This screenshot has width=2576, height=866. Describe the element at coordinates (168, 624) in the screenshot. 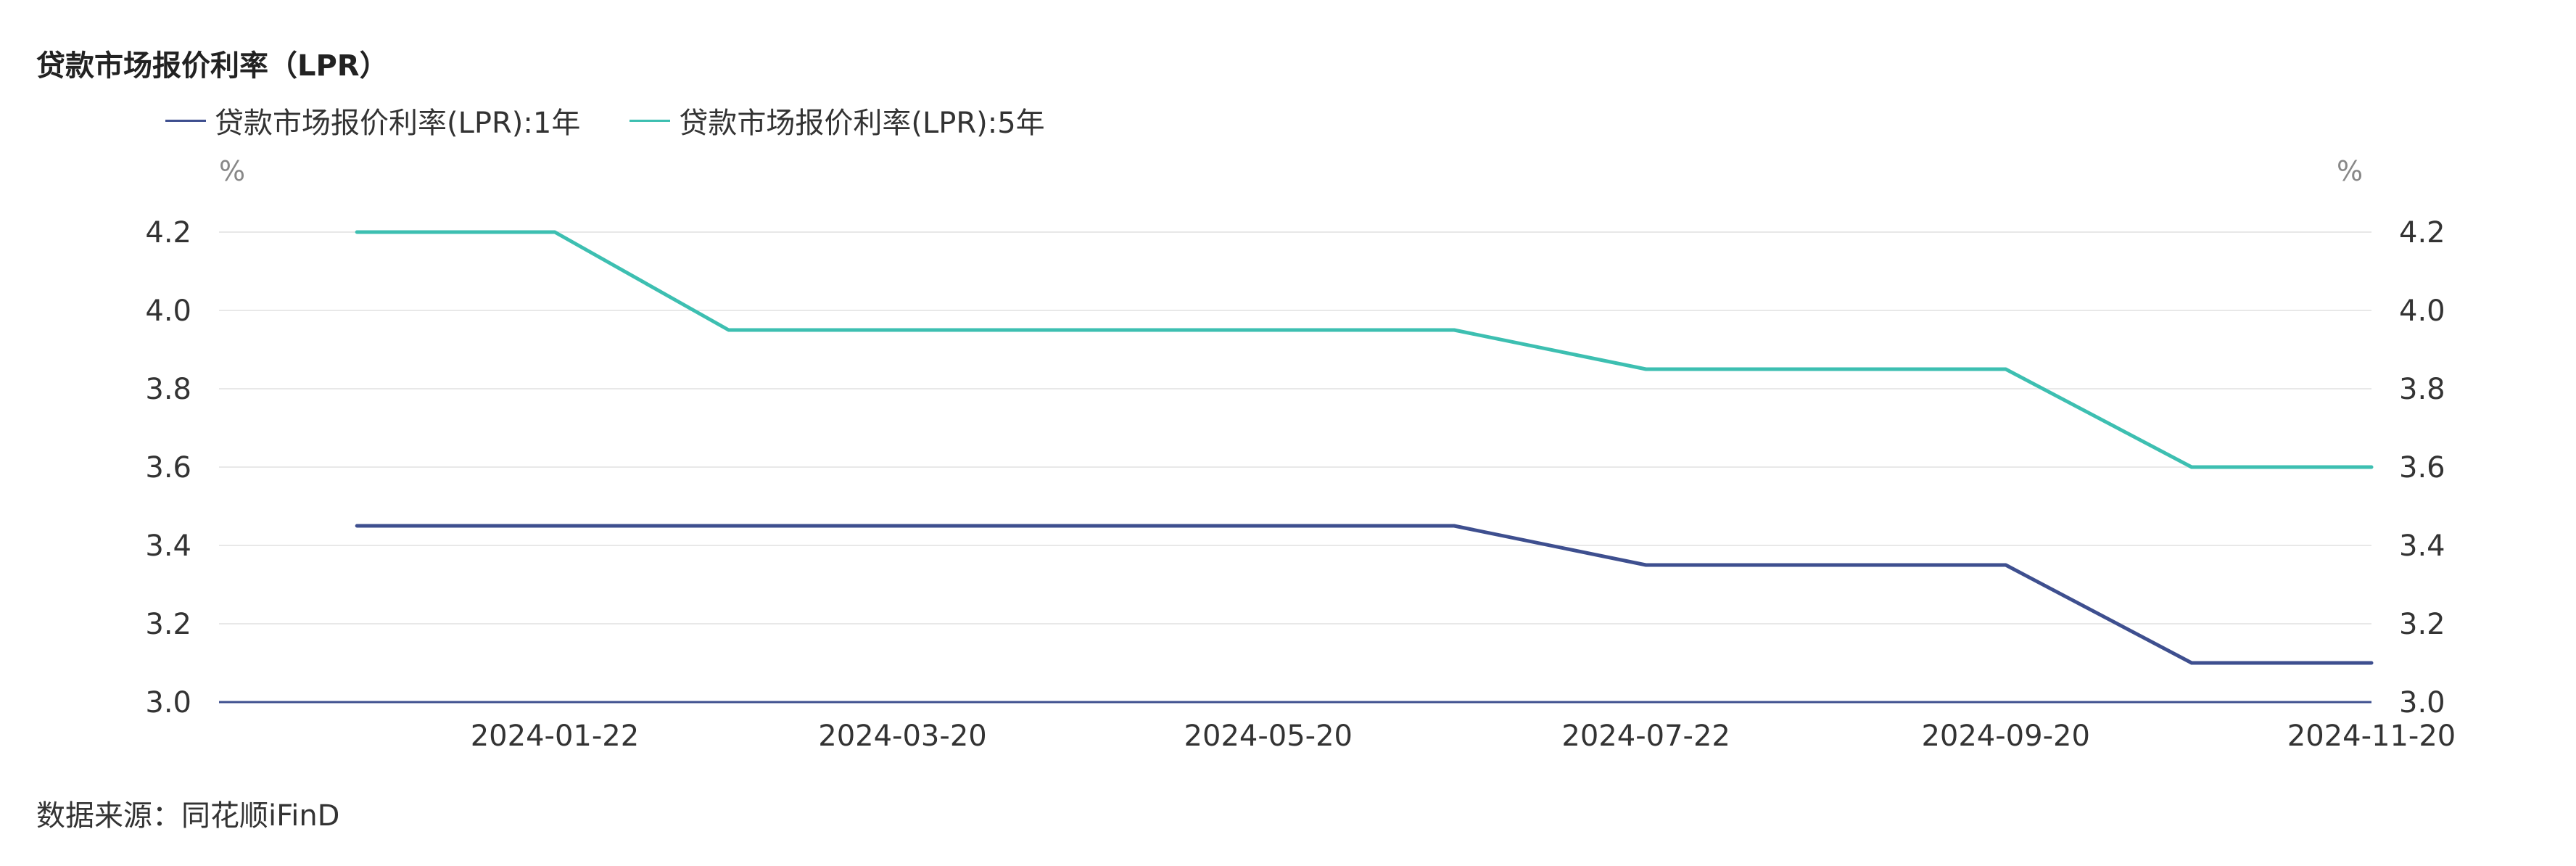

I see `y-tick-label-left: 3.2` at that location.